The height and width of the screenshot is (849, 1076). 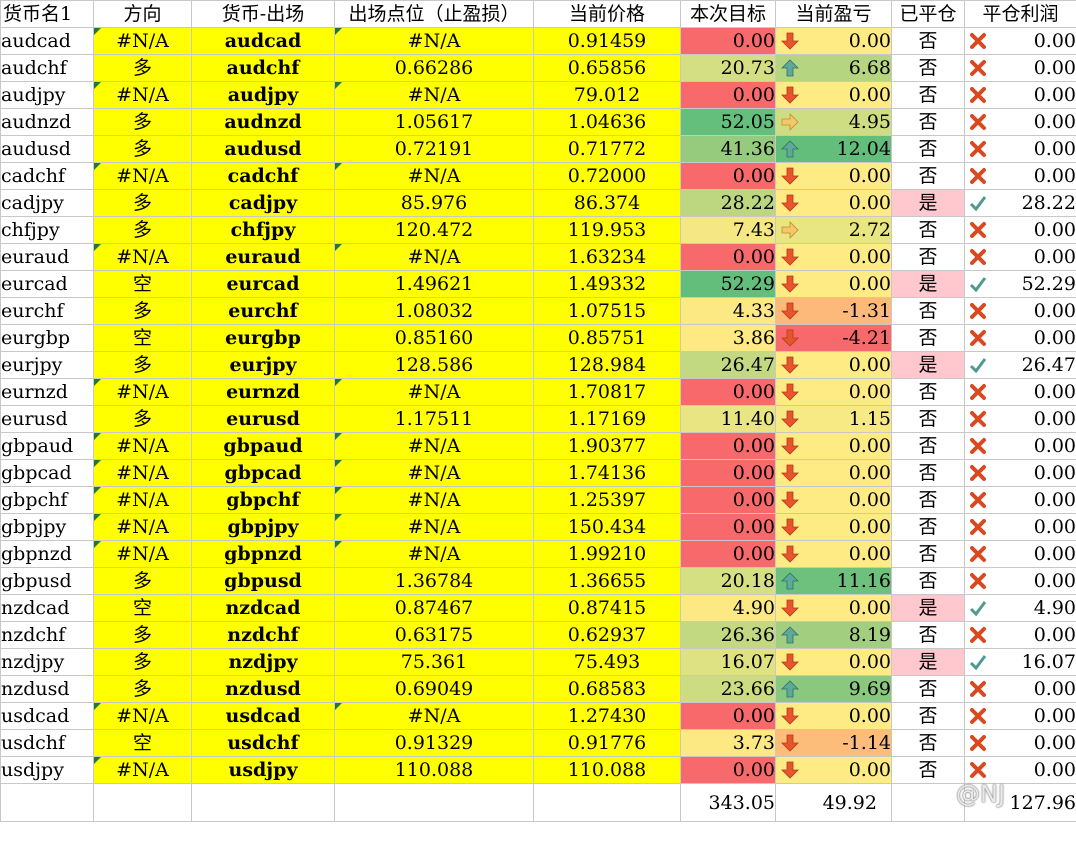 I want to click on pnl-cell: 1.15, so click(x=833, y=419).